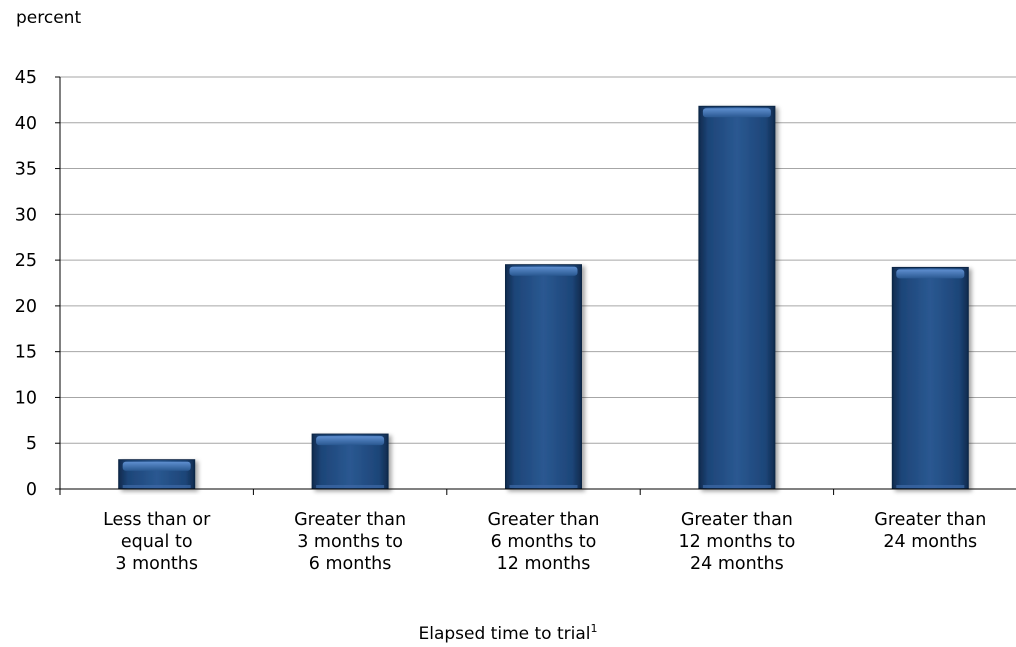 The height and width of the screenshot is (647, 1016). Describe the element at coordinates (26, 215) in the screenshot. I see `y-tick-label-30: 30` at that location.